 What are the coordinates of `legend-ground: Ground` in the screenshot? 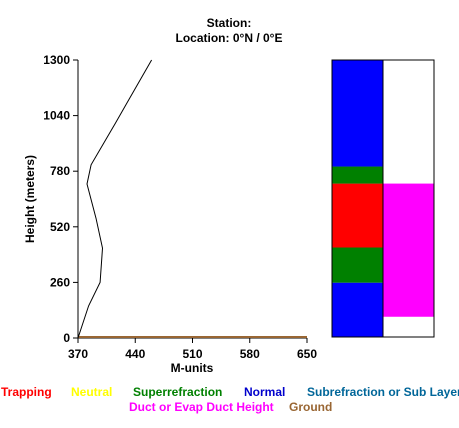 It's located at (311, 407).